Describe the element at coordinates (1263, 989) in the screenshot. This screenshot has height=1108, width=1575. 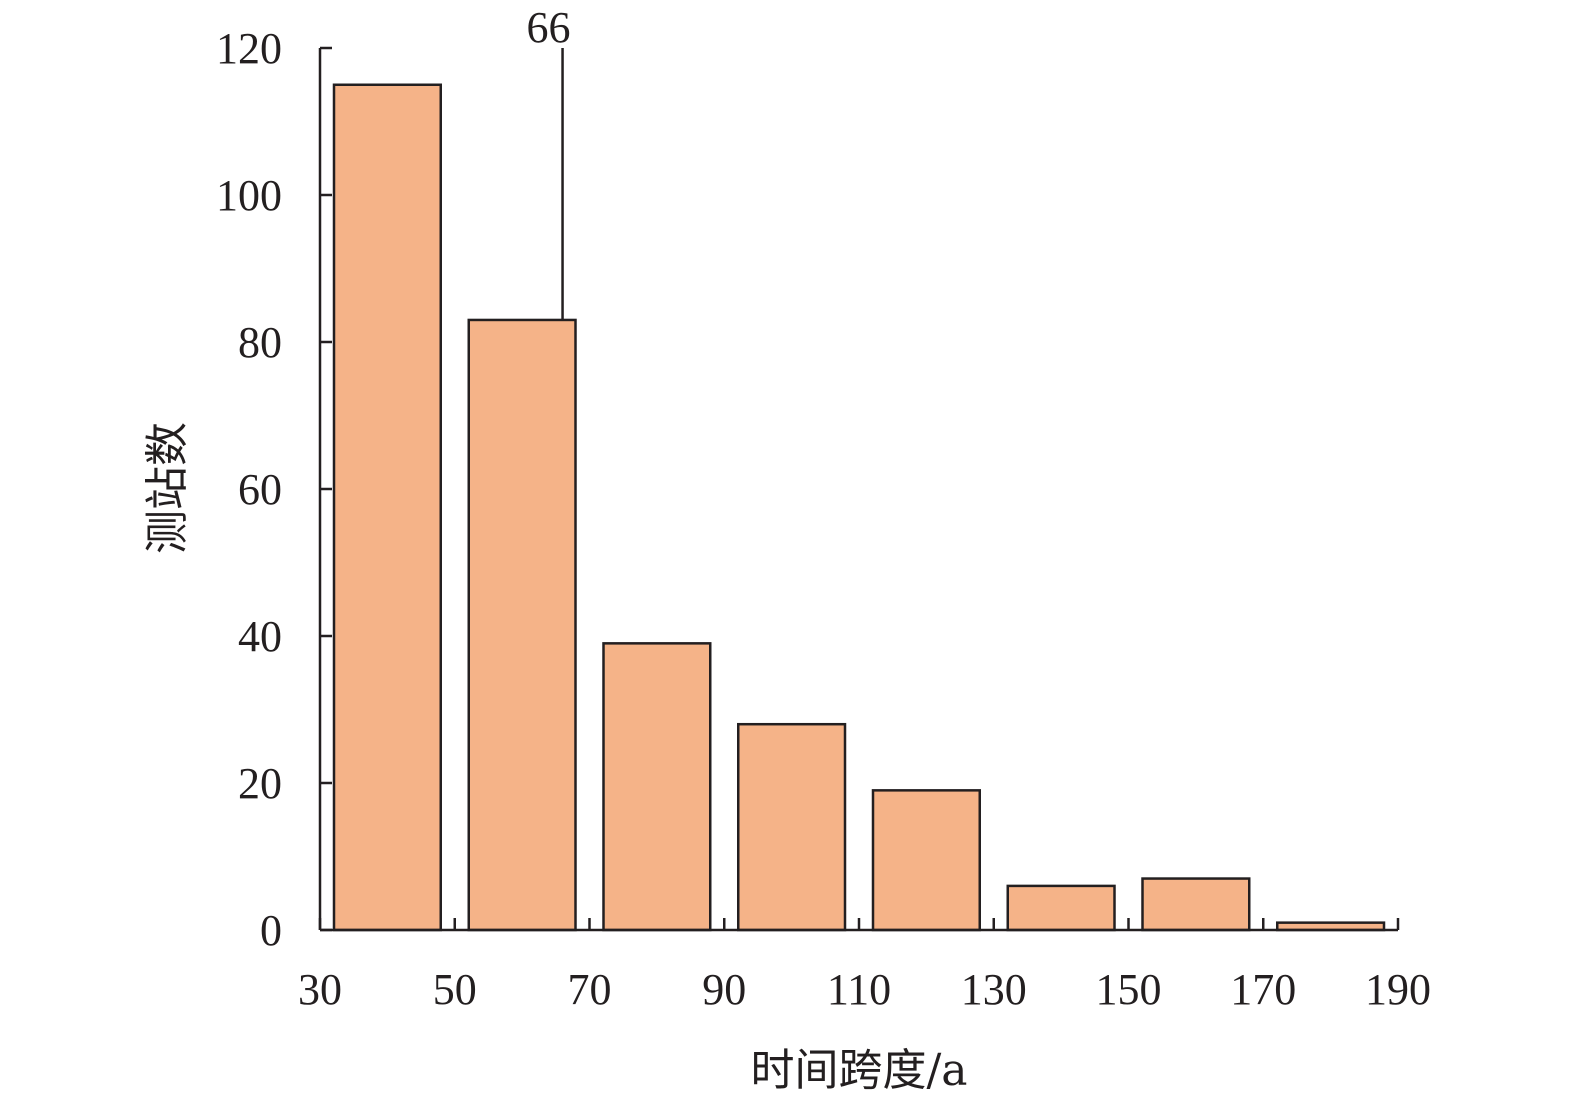
I see `x-tick-label-170: 170` at that location.